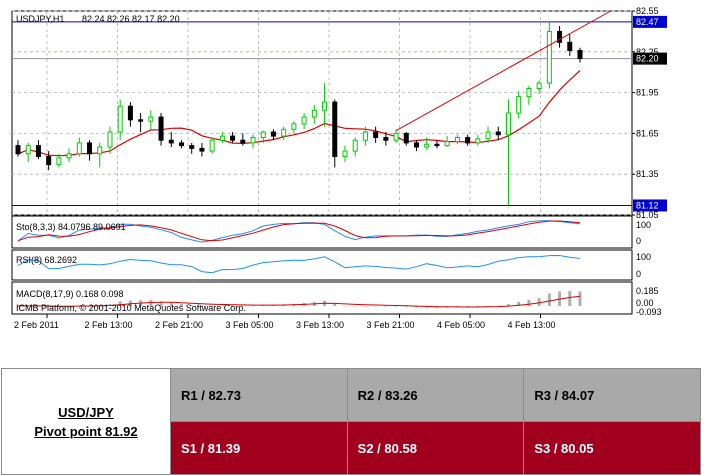 This screenshot has width=704, height=475. What do you see at coordinates (109, 325) in the screenshot?
I see `x-tick-label: 2 Feb 13:00` at bounding box center [109, 325].